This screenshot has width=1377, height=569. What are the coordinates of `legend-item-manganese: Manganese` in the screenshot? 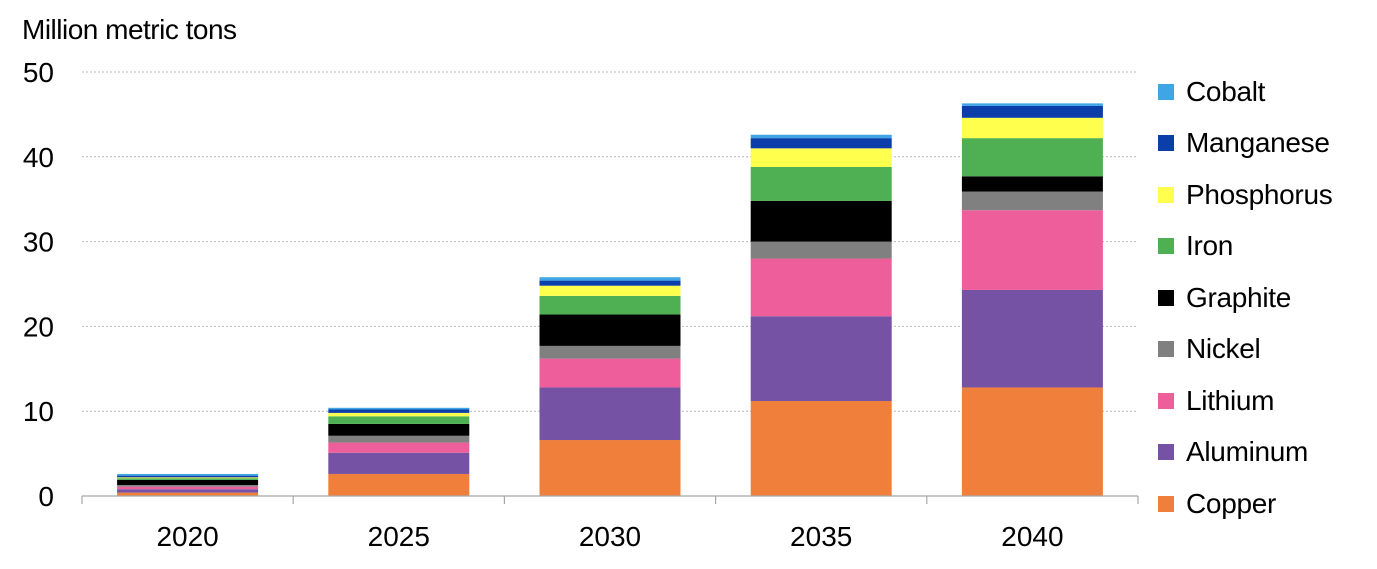 It's located at (1245, 144).